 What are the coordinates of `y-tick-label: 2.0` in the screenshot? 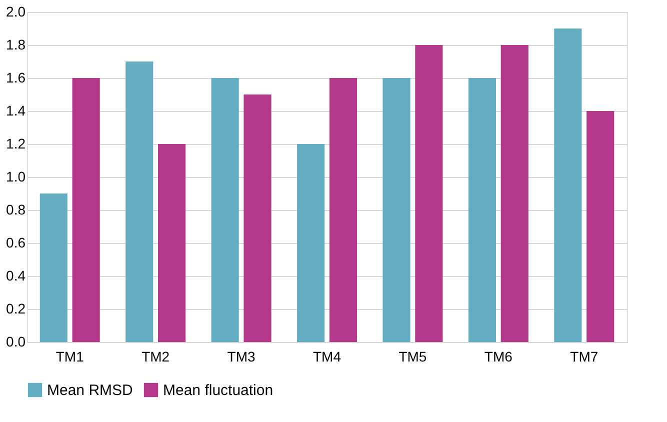 It's located at (16, 12).